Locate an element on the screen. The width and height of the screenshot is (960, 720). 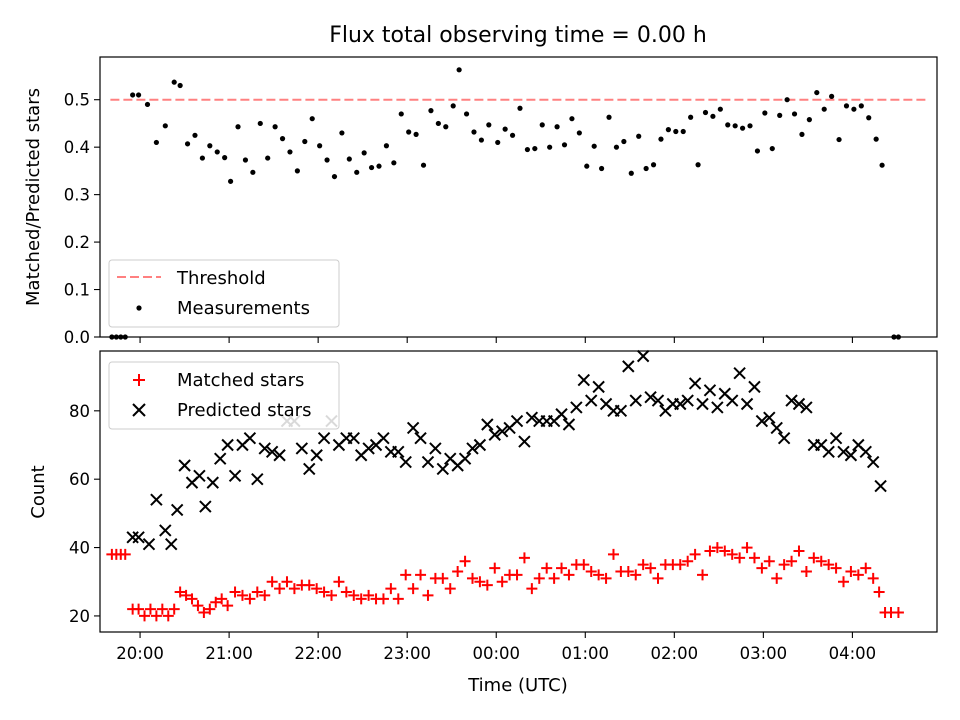
y-tick-label: 0.5 is located at coordinates (77, 100).